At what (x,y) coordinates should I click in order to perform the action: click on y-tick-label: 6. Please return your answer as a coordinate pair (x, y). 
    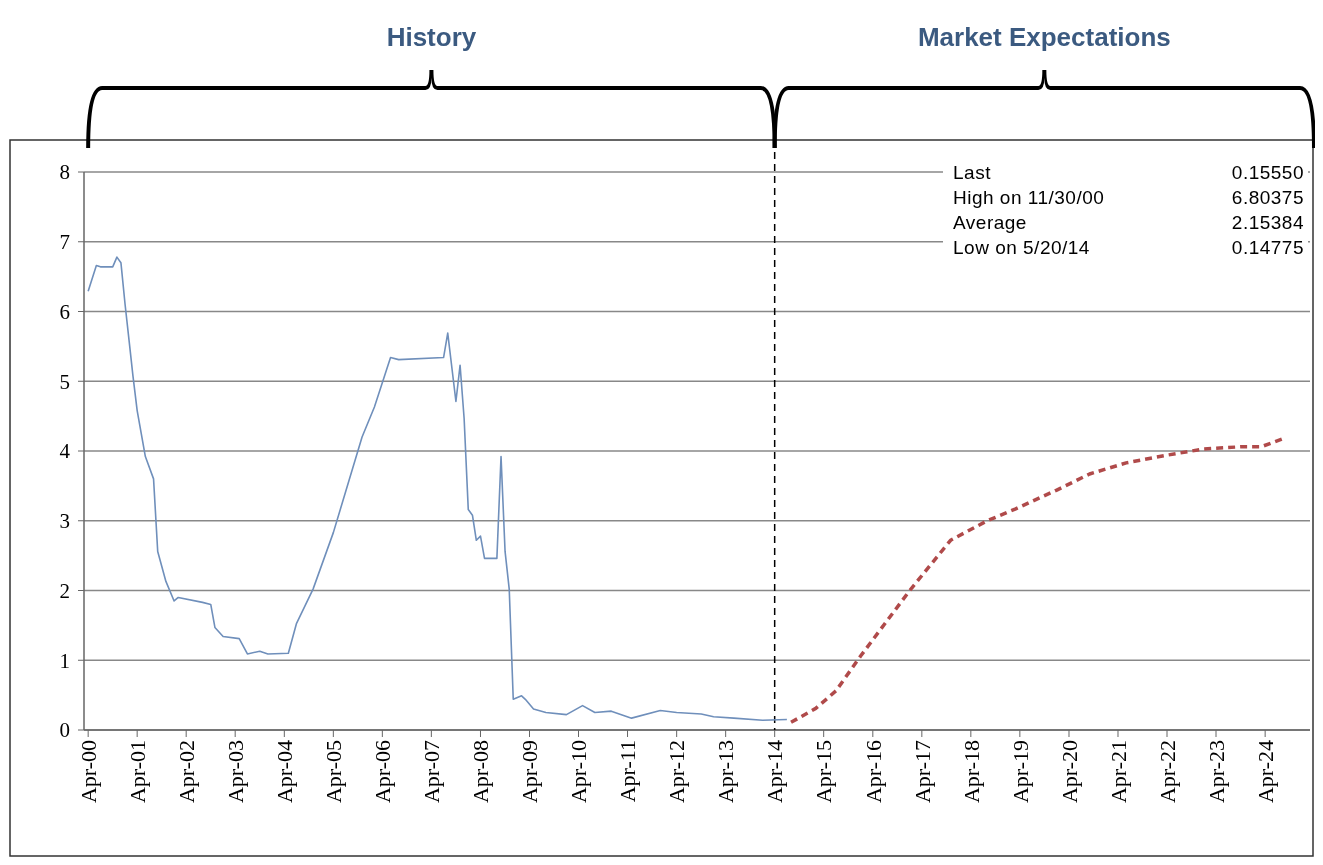
    Looking at the image, I should click on (64, 311).